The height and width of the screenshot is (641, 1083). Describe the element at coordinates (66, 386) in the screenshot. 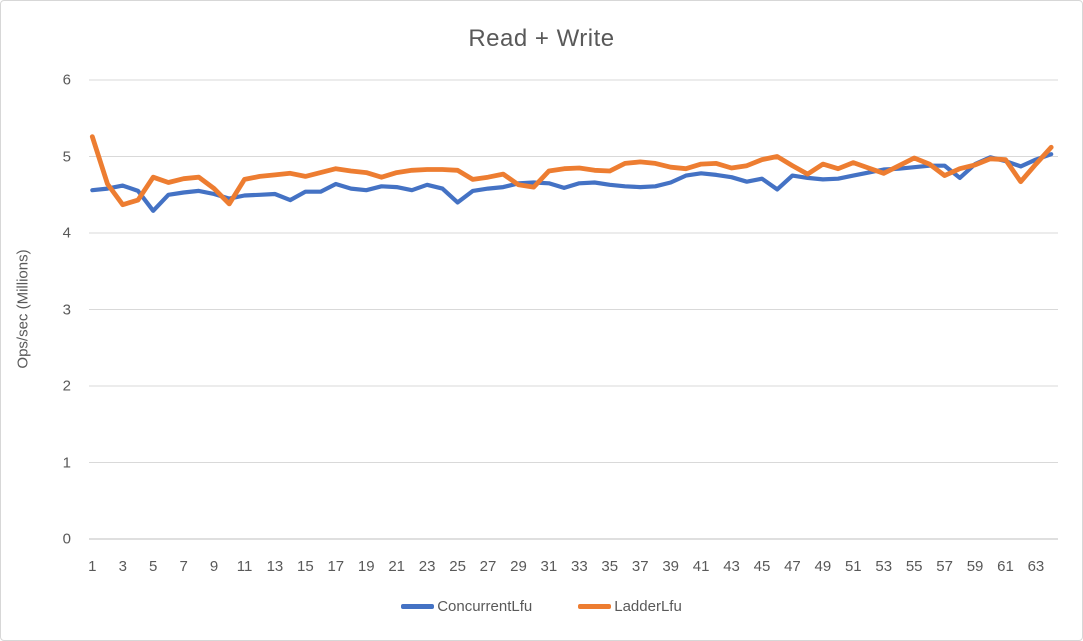

I see `y-axis-tick-label: 2` at that location.